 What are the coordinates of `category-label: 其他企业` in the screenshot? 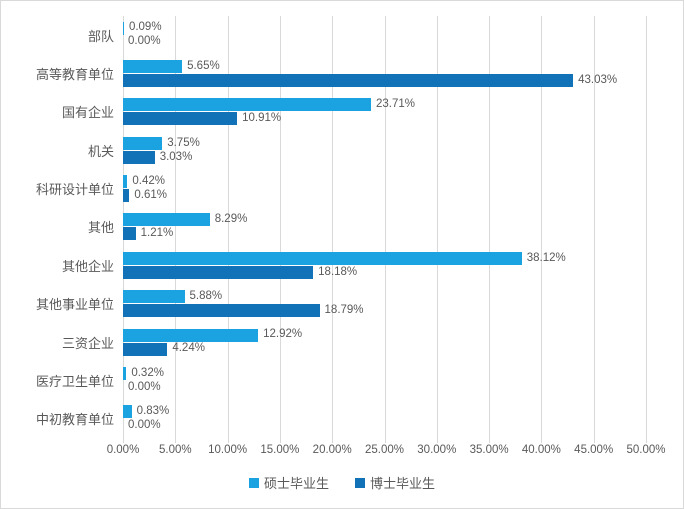 It's located at (87, 266).